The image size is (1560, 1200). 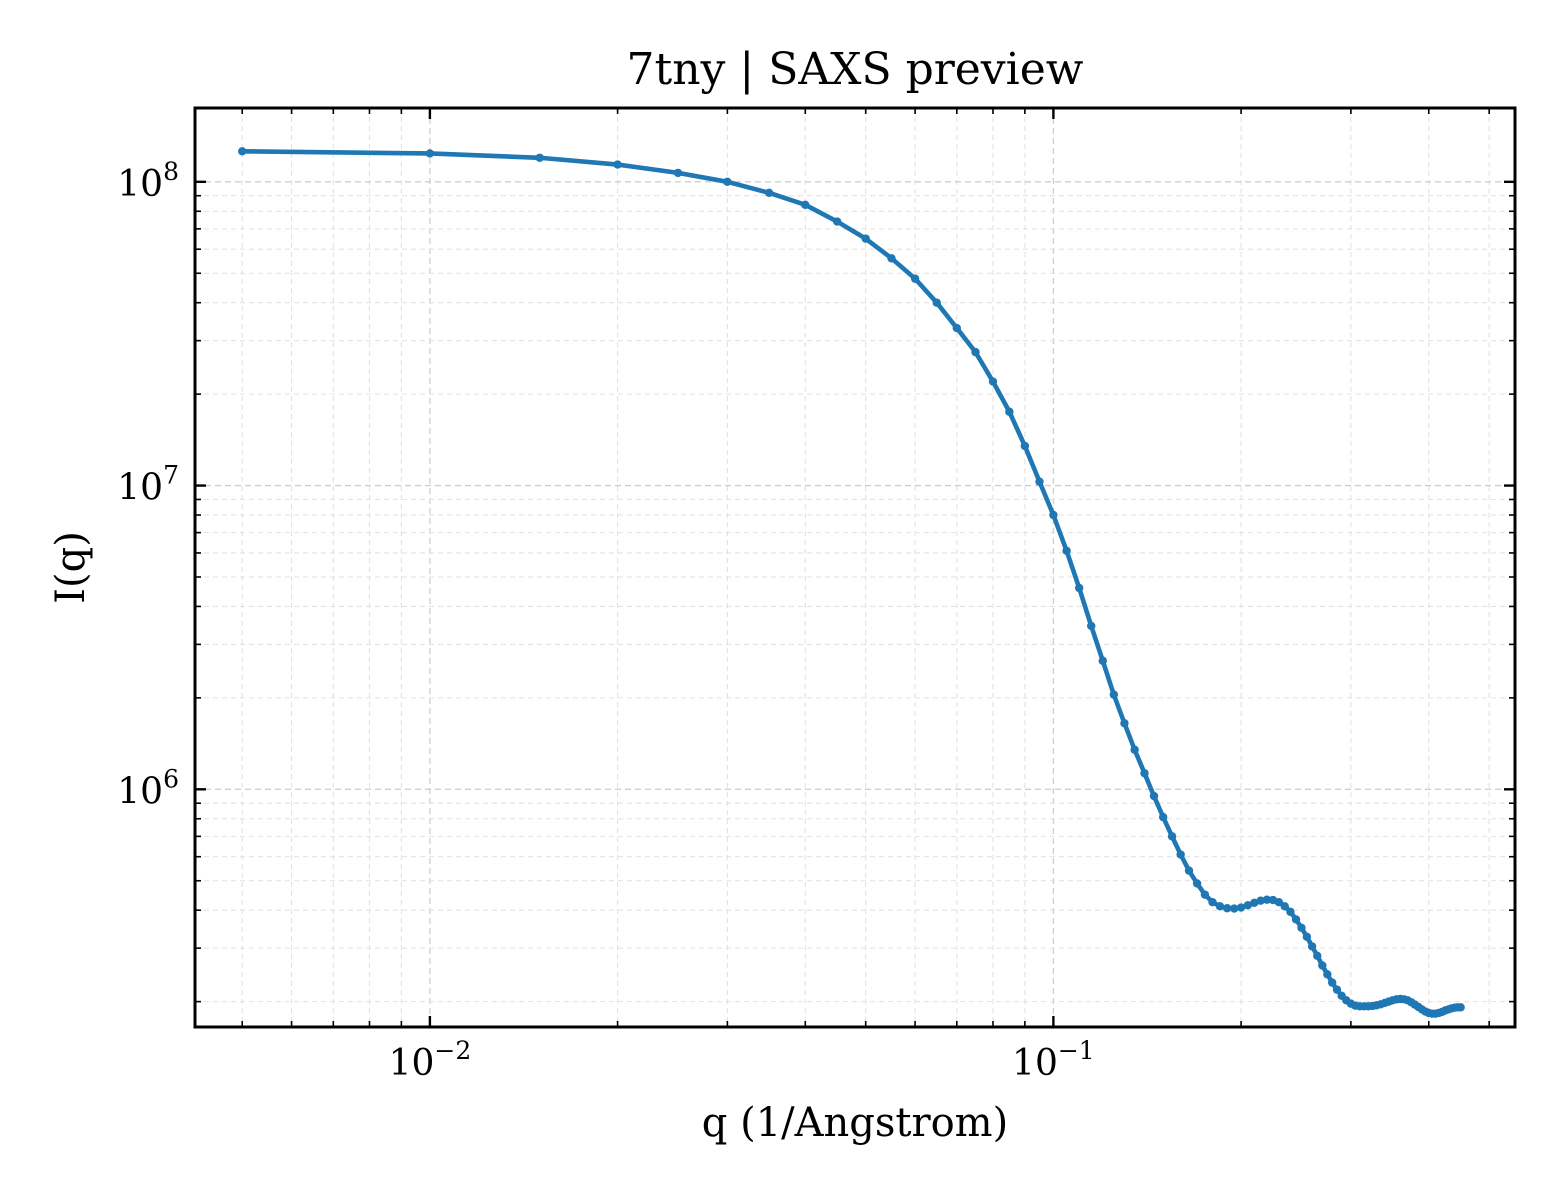 I want to click on x-tick-label: 10⁻¹, so click(x=1053, y=1060).